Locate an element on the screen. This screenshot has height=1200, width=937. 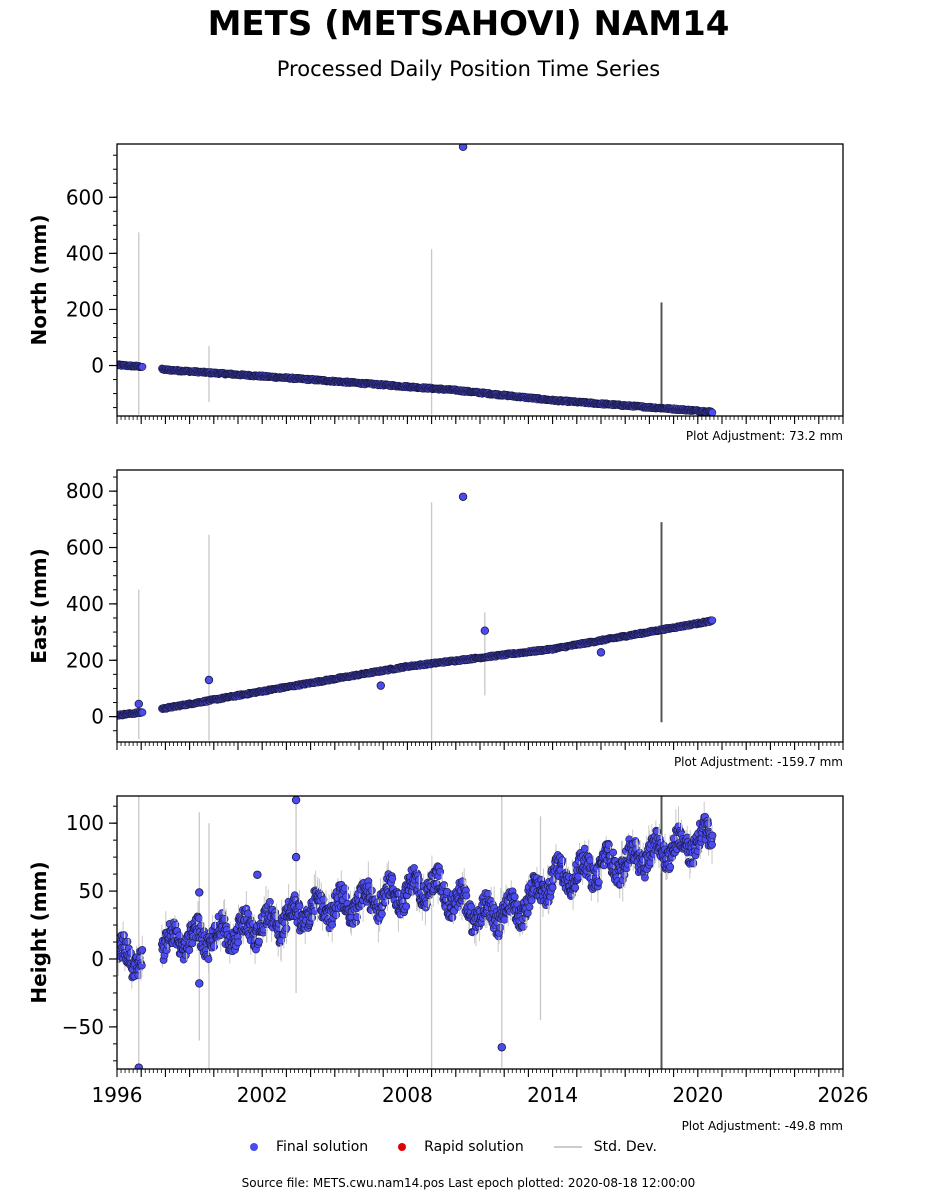
east-ytick-label: 400 is located at coordinates (85, 604).